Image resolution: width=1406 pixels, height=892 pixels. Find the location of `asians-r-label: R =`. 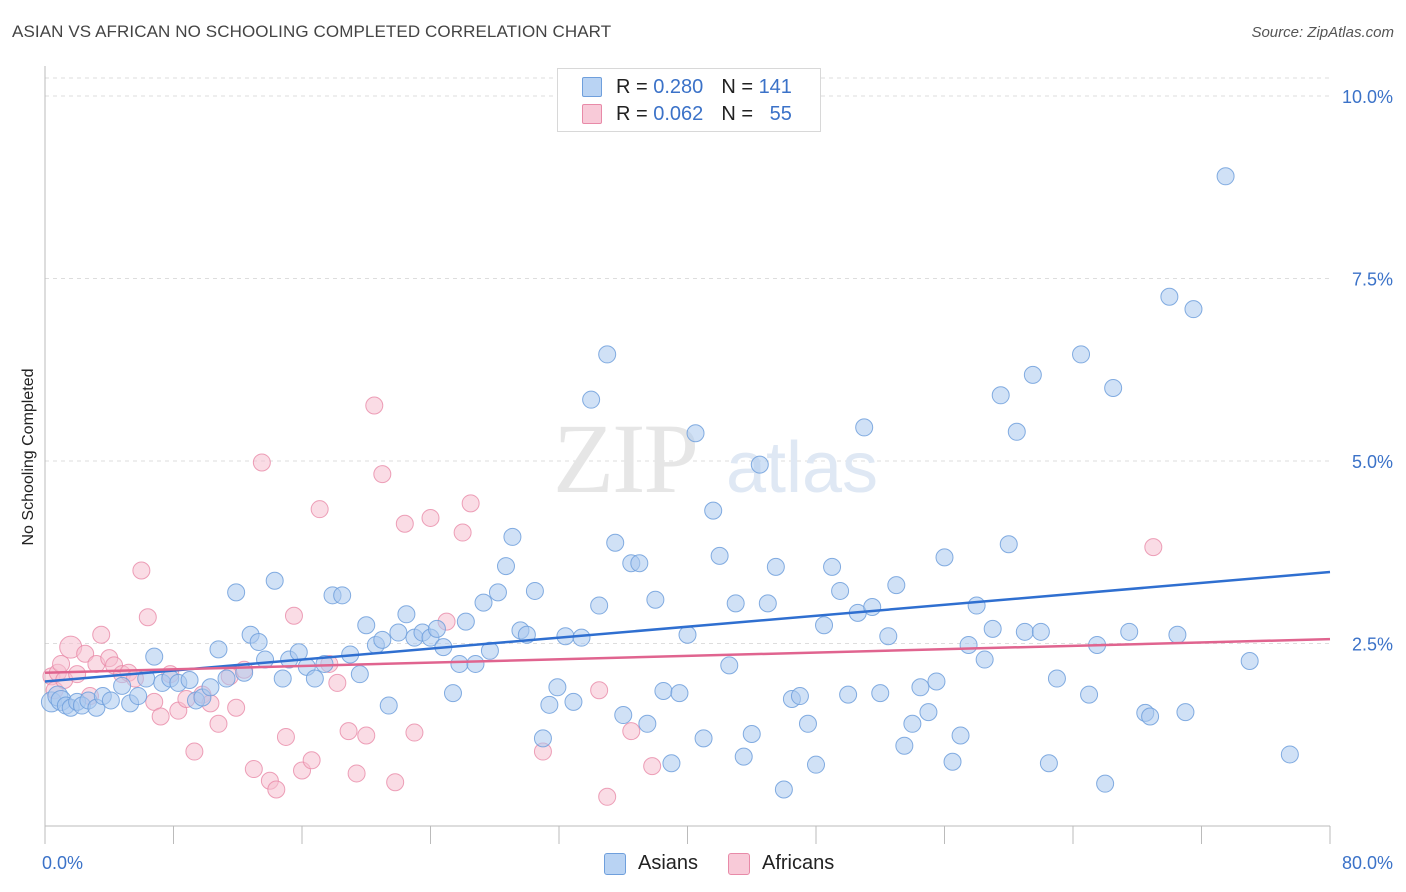

asians-r-label: R = is located at coordinates (632, 86).